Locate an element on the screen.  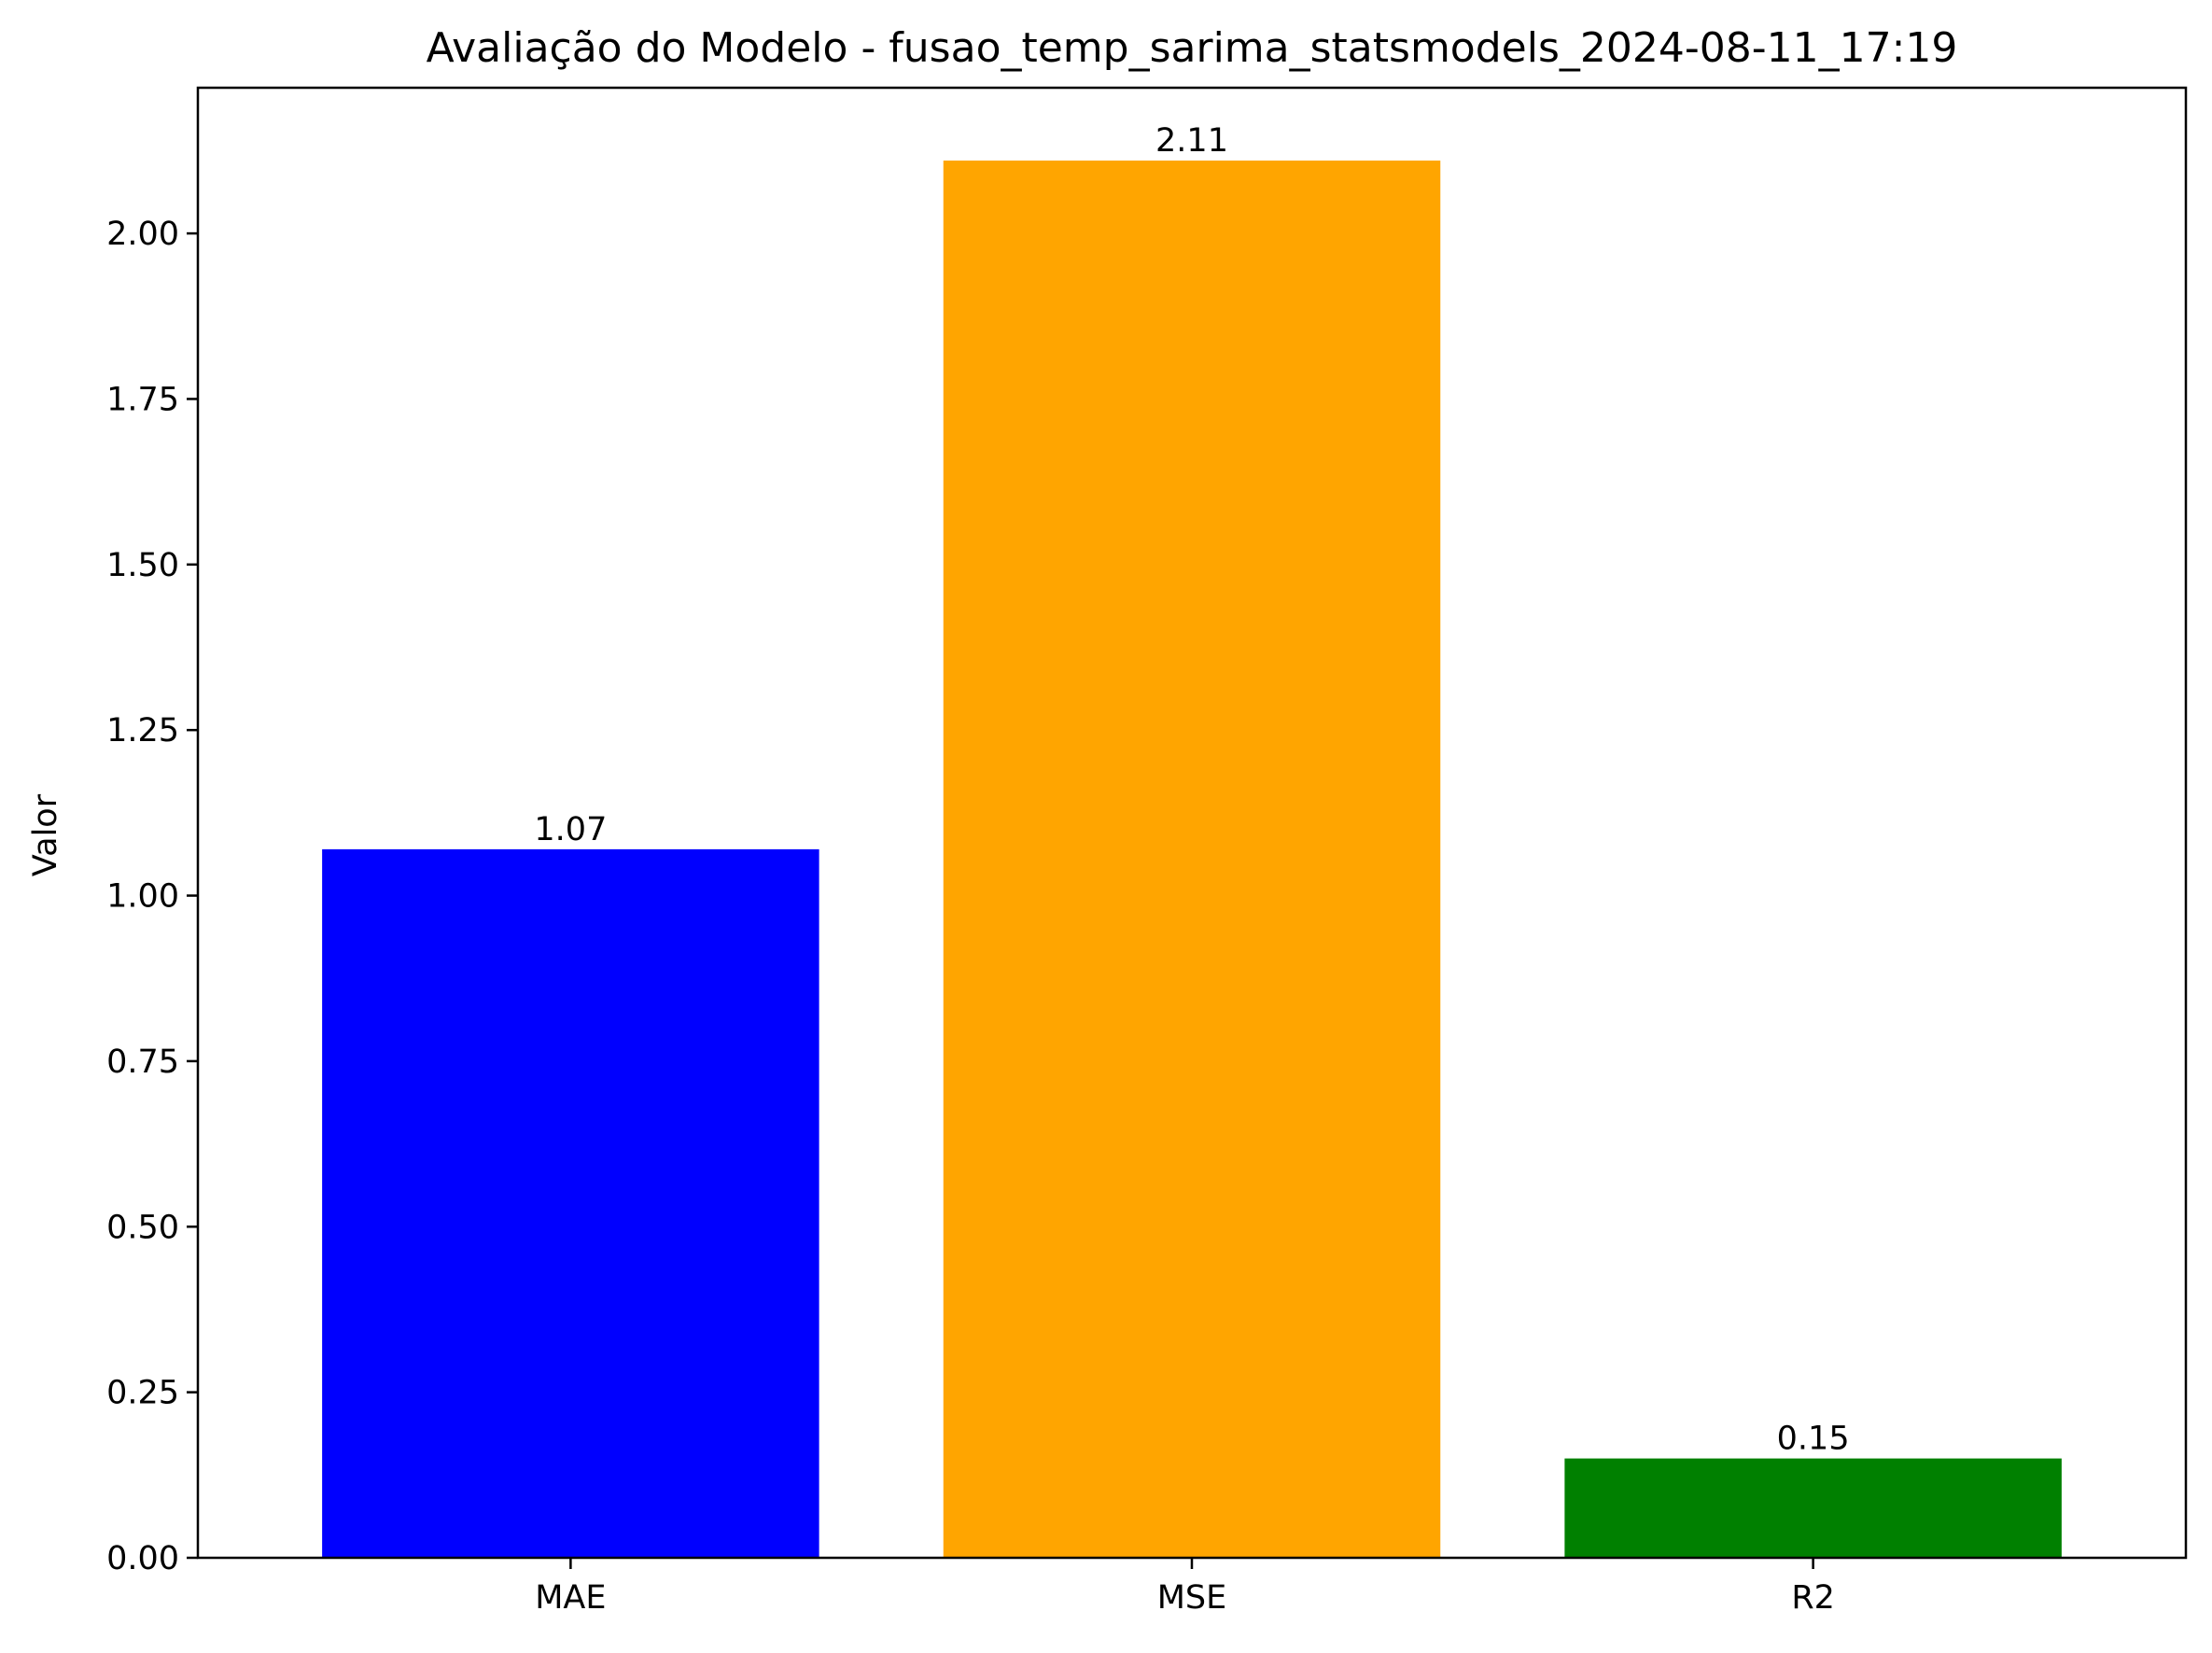
y-tick-label: 0.75 is located at coordinates (142, 1062).